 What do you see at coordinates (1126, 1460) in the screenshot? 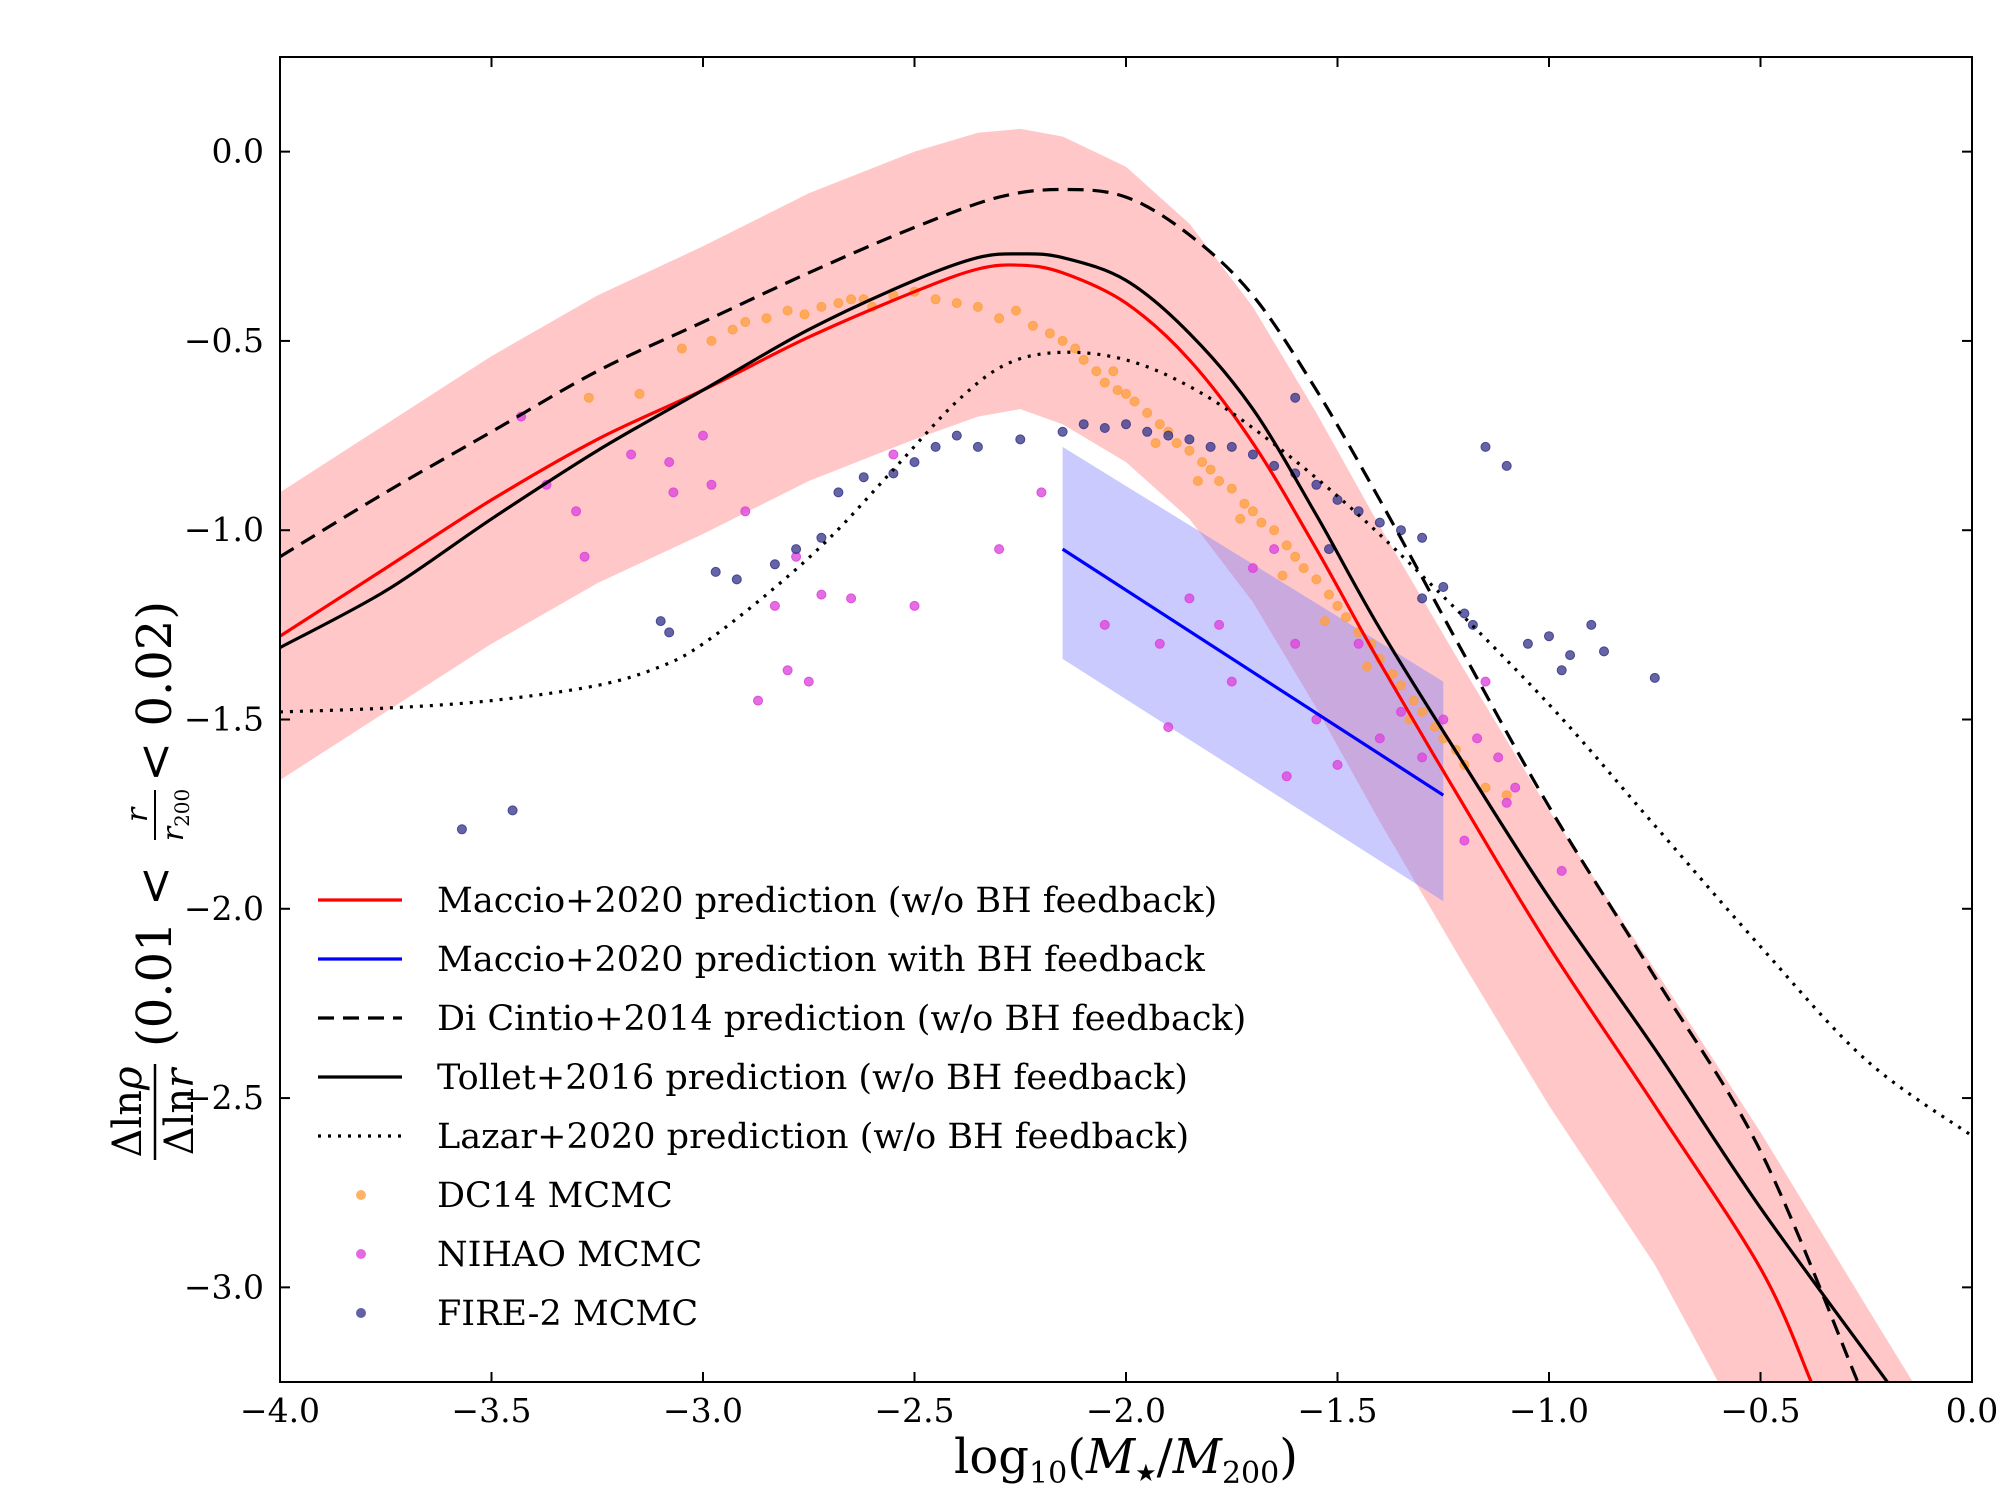
I see `x-axis-label: log10(M★/M200)` at bounding box center [1126, 1460].